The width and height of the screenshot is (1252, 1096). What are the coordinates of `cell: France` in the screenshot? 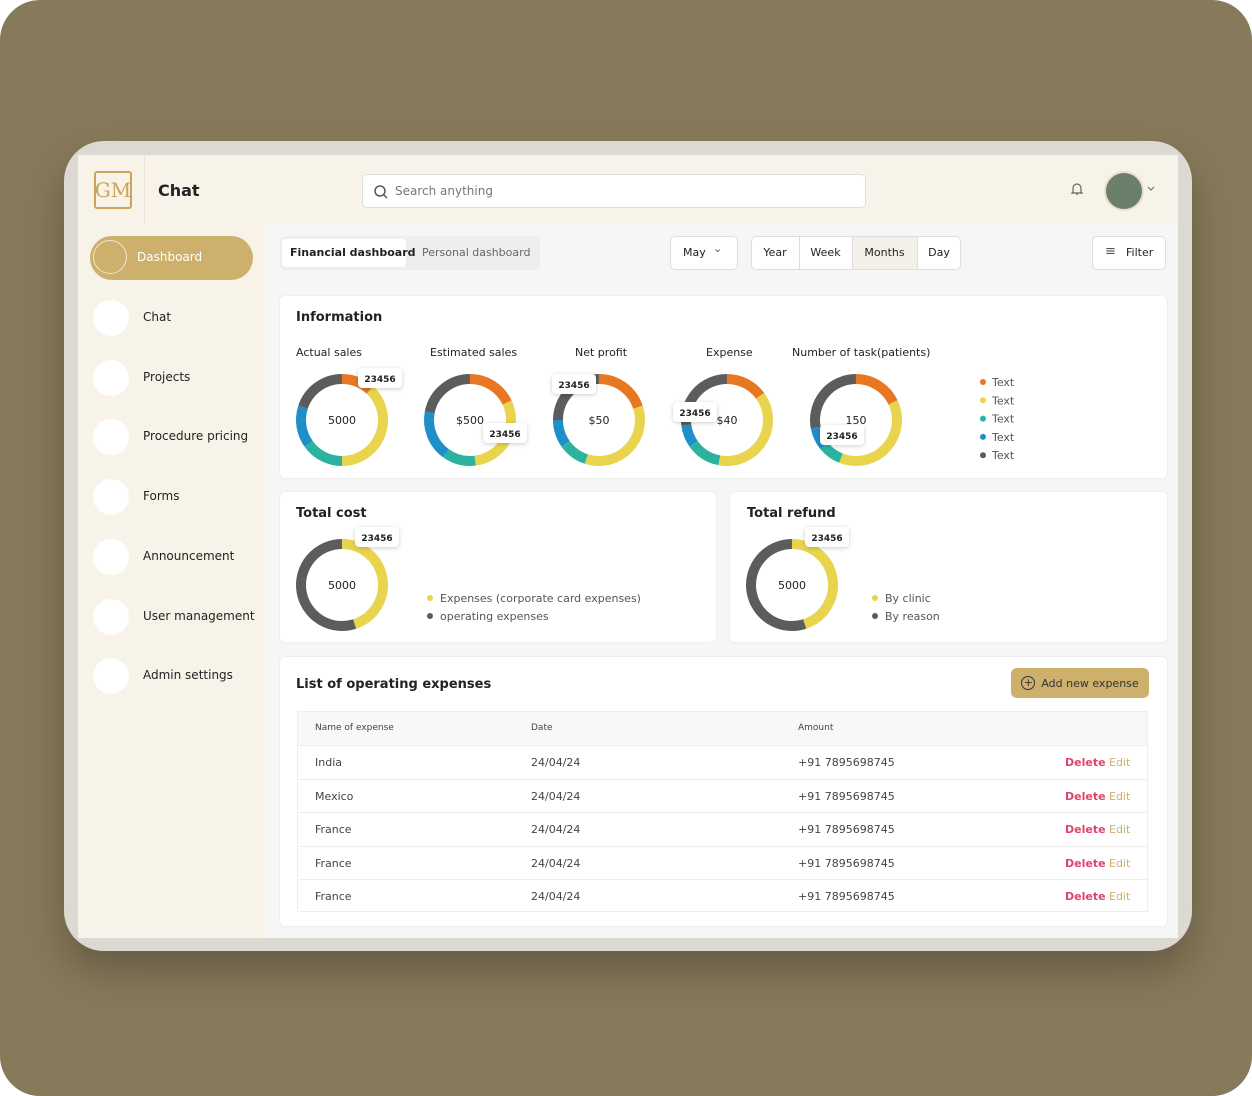 It's located at (333, 897).